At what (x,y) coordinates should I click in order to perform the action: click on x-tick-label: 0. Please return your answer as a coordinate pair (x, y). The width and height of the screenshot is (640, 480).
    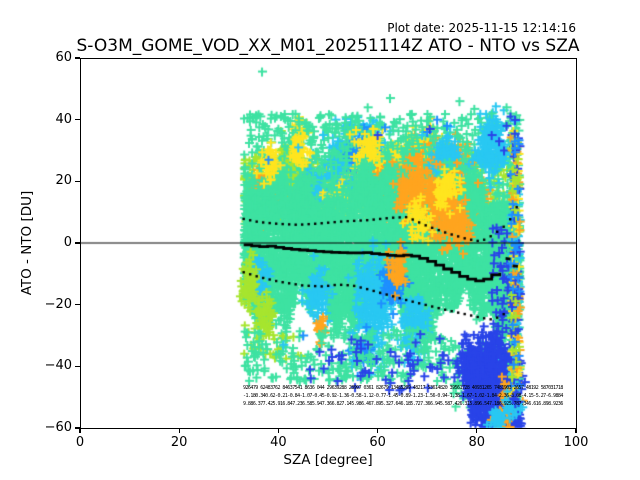
    Looking at the image, I should click on (80, 442).